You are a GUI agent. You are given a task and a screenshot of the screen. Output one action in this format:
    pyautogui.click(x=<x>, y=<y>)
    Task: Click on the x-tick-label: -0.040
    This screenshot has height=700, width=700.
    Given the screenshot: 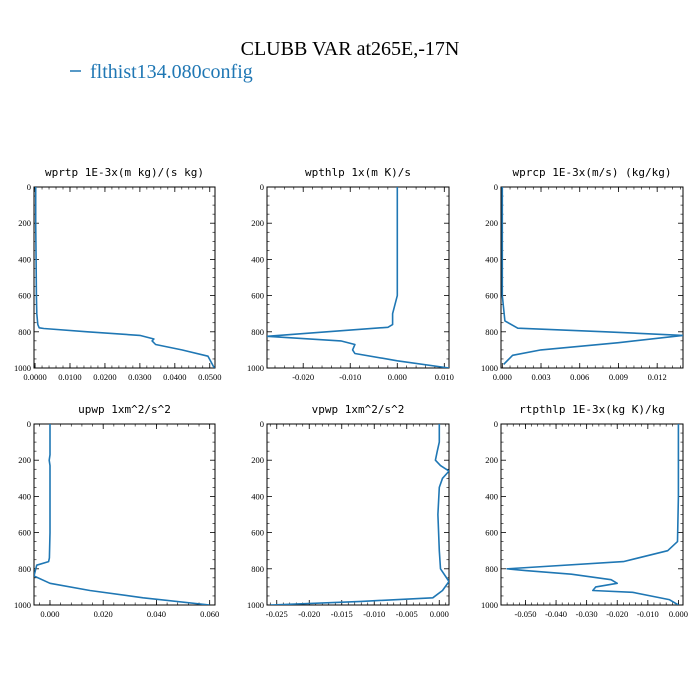 What is the action you would take?
    pyautogui.click(x=556, y=614)
    